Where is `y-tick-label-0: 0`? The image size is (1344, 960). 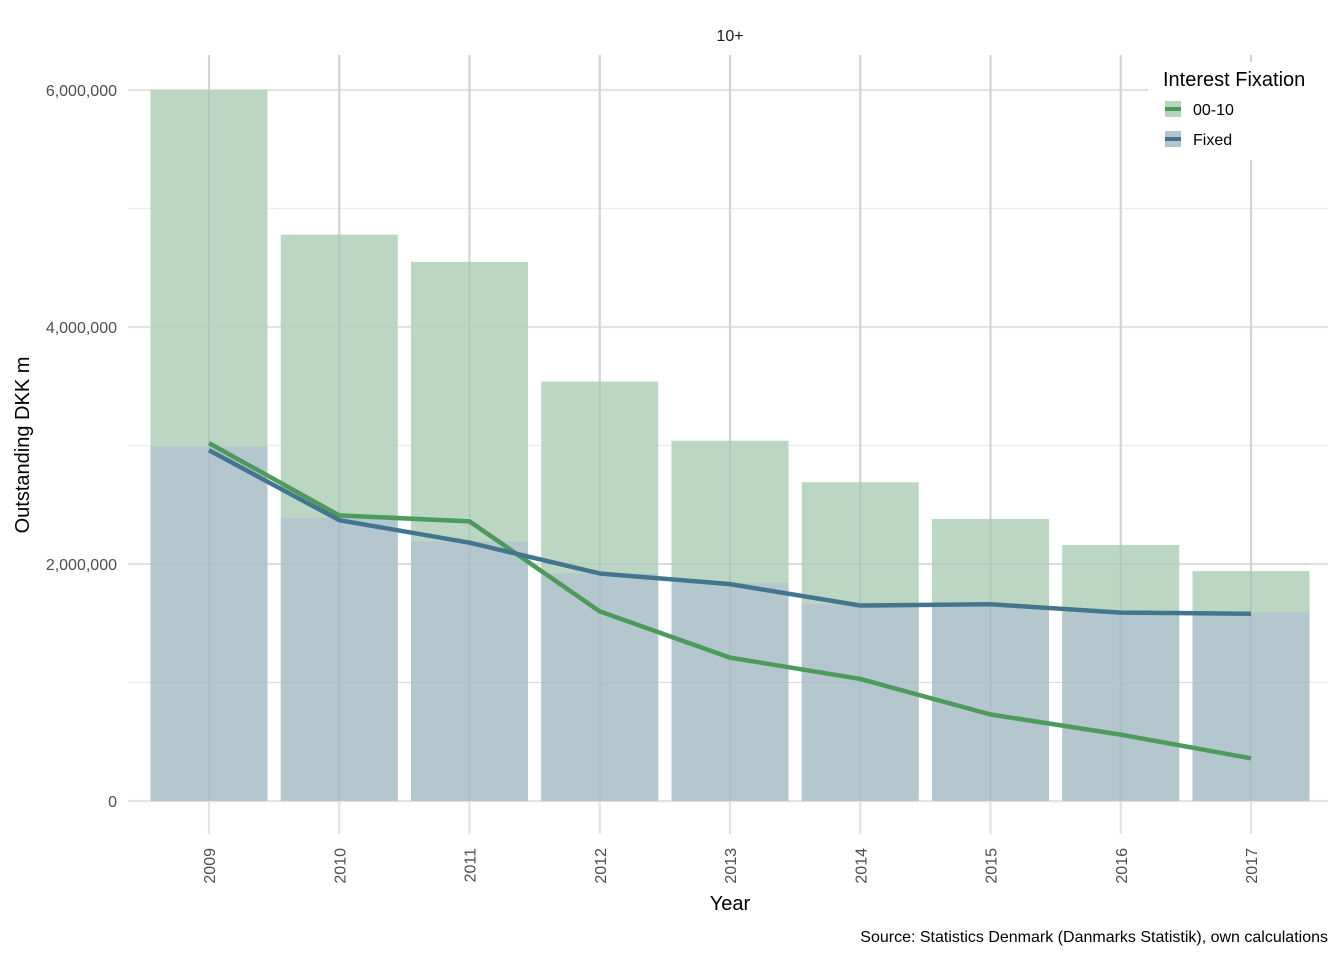
y-tick-label-0: 0 is located at coordinates (112, 802).